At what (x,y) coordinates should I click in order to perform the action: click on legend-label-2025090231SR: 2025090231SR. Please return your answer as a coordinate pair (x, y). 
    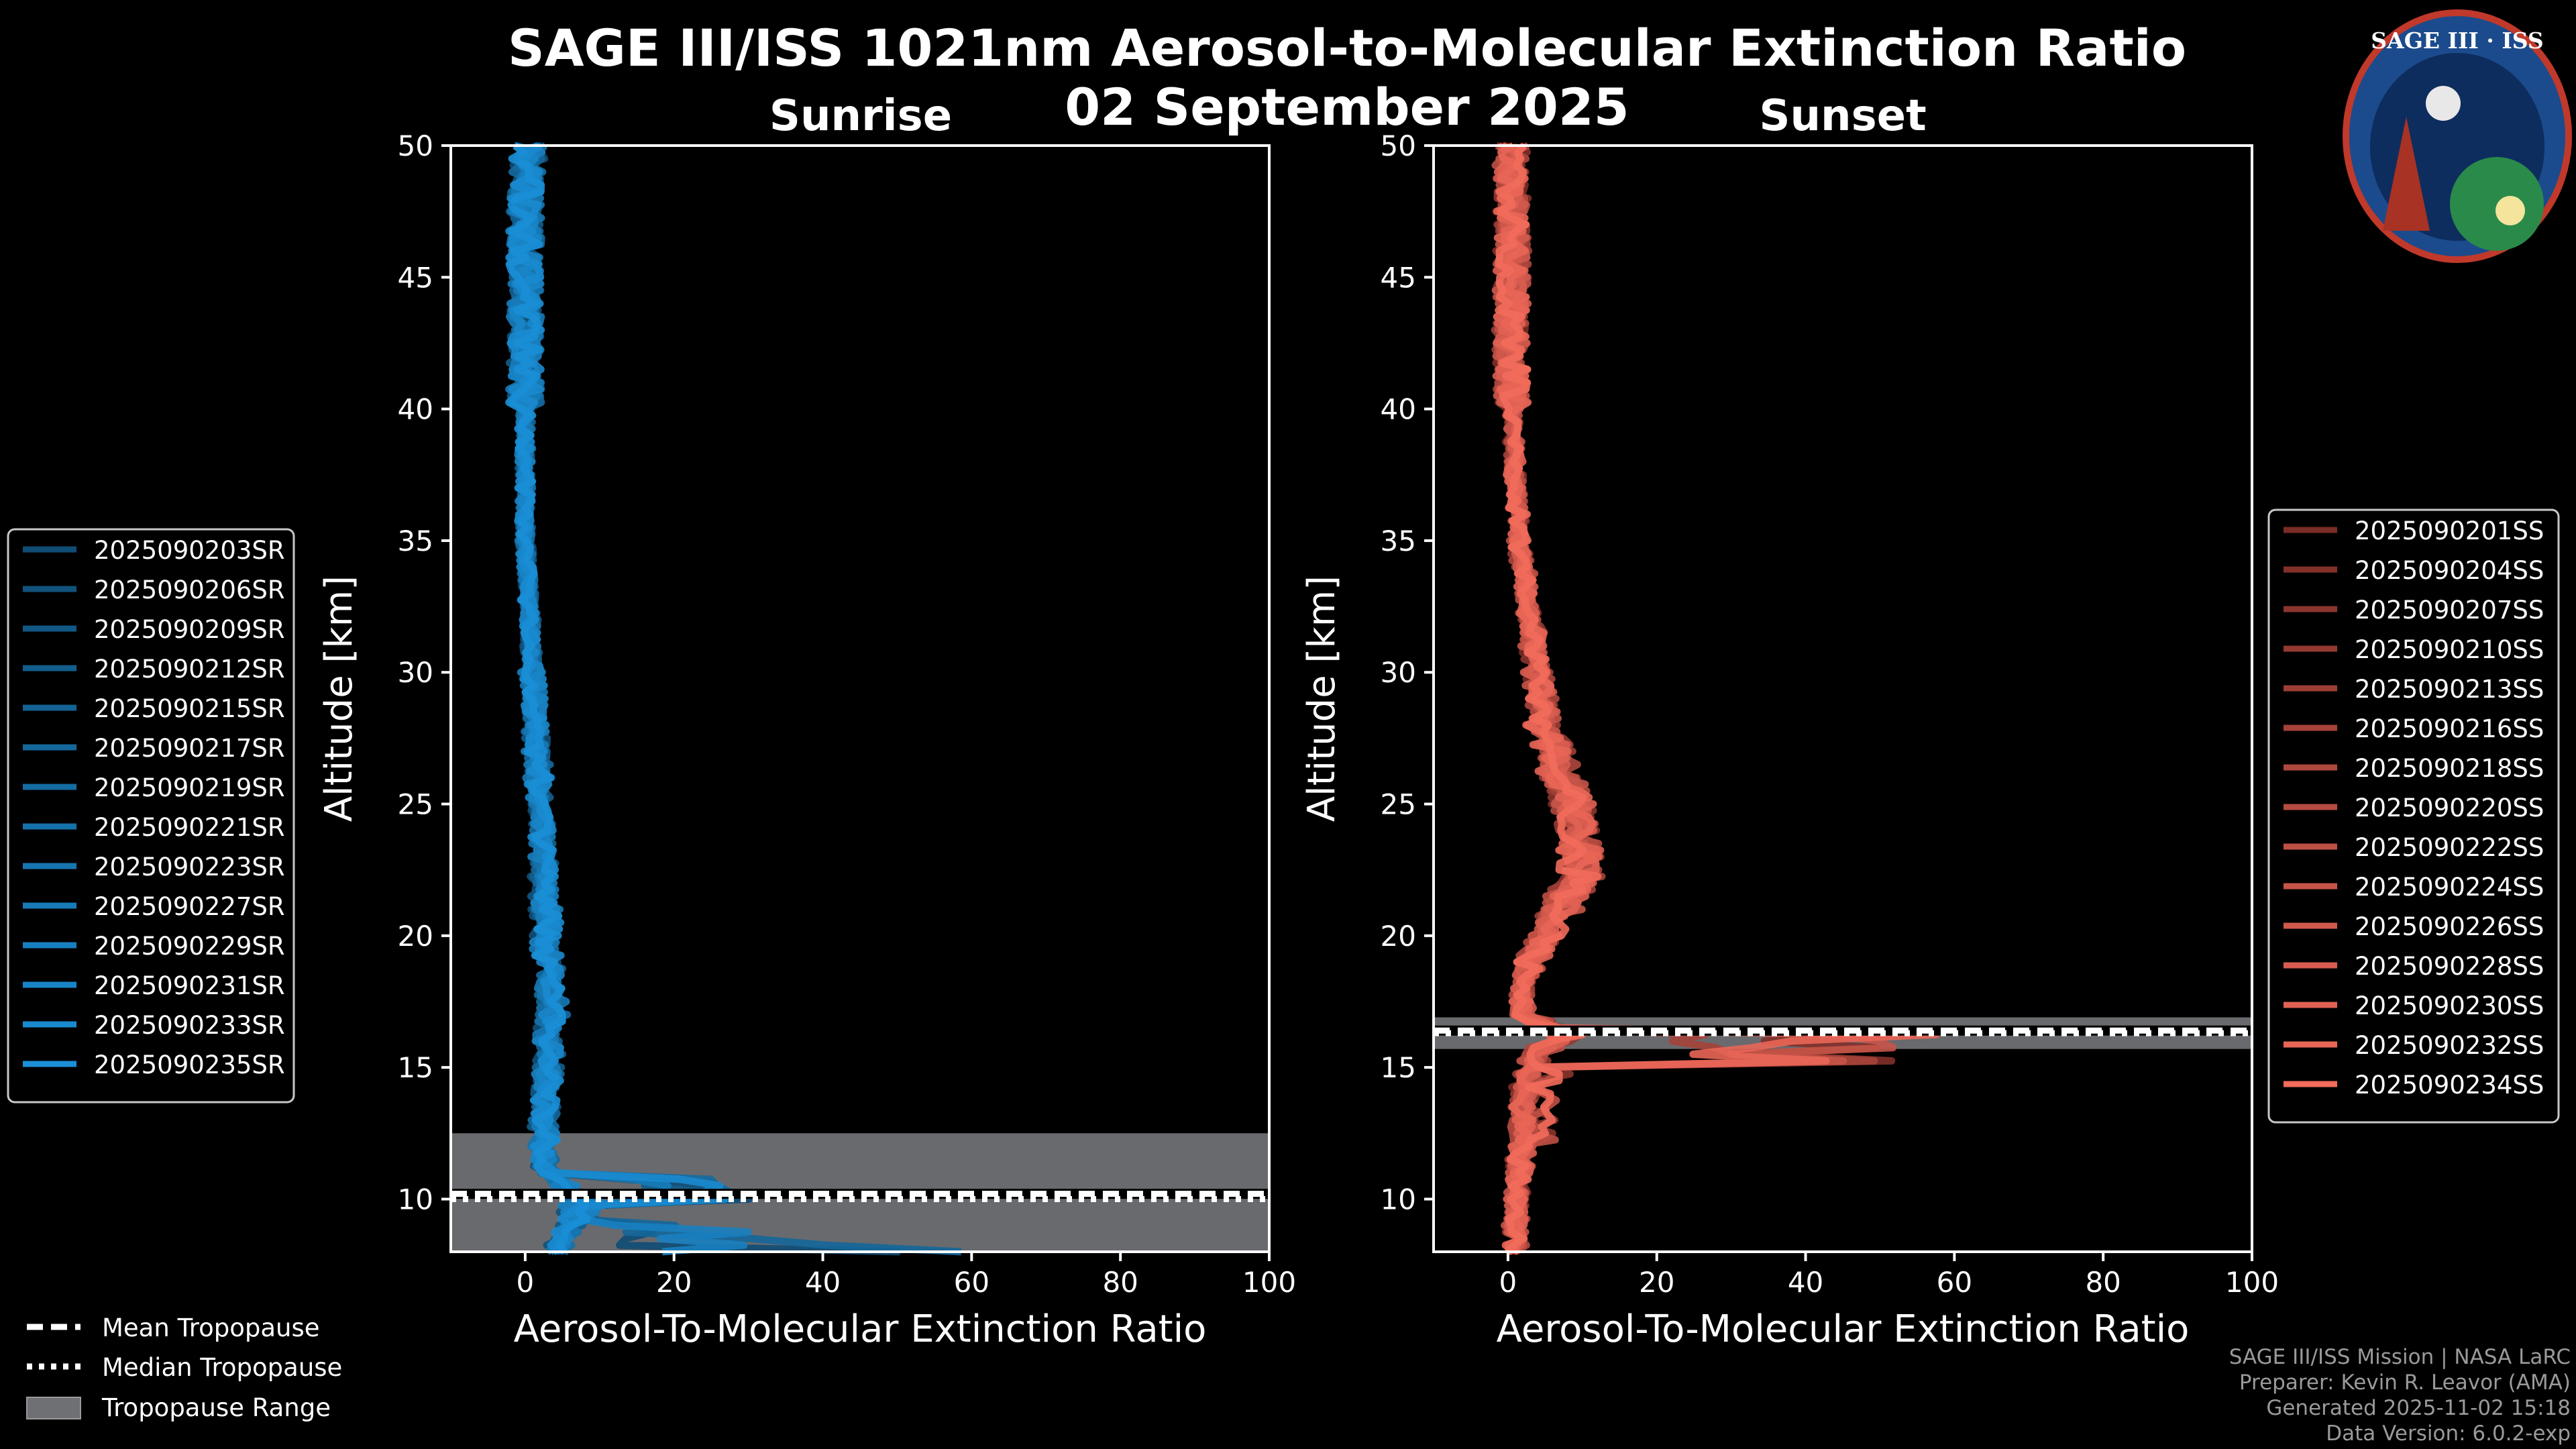
    Looking at the image, I should click on (189, 985).